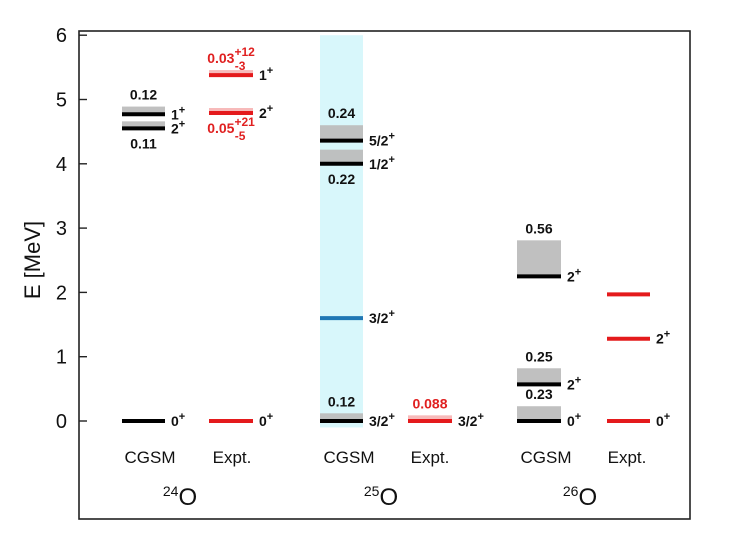  I want to click on width-label: 0.23, so click(538, 394).